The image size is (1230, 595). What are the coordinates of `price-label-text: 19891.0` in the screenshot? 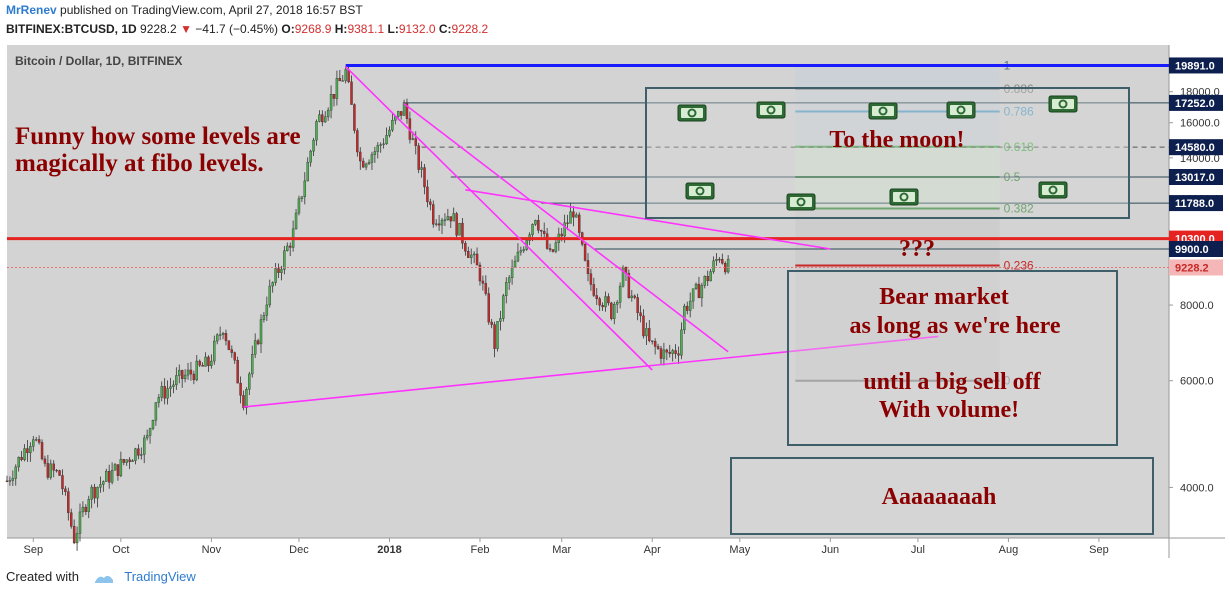 It's located at (1195, 66).